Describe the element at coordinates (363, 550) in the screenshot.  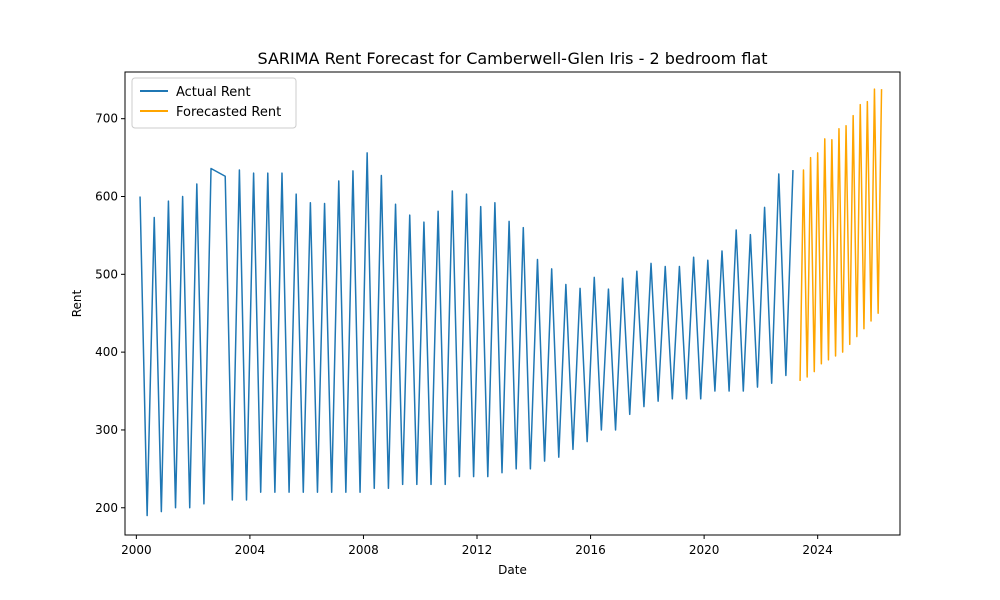
I see `x-tick-label: 2008` at that location.